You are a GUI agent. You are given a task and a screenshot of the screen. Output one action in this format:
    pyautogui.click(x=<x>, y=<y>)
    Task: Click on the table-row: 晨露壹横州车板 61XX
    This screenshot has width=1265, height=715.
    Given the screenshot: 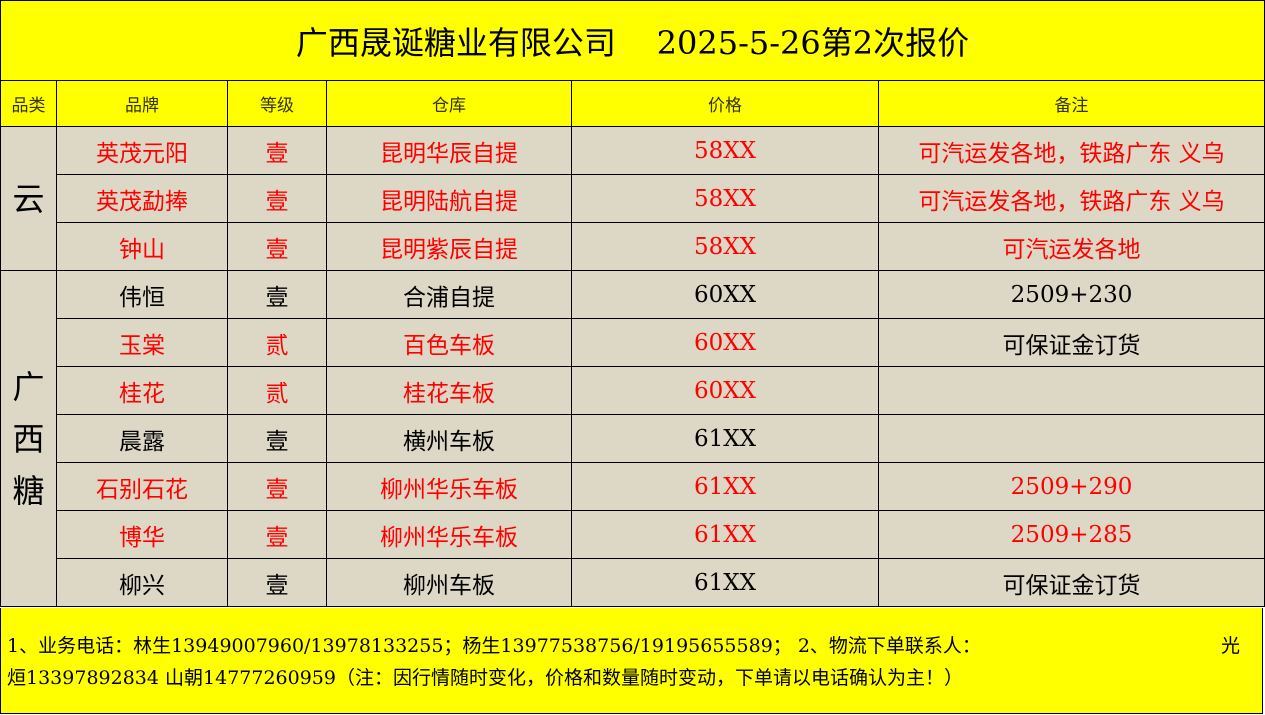 What is the action you would take?
    pyautogui.click(x=633, y=438)
    